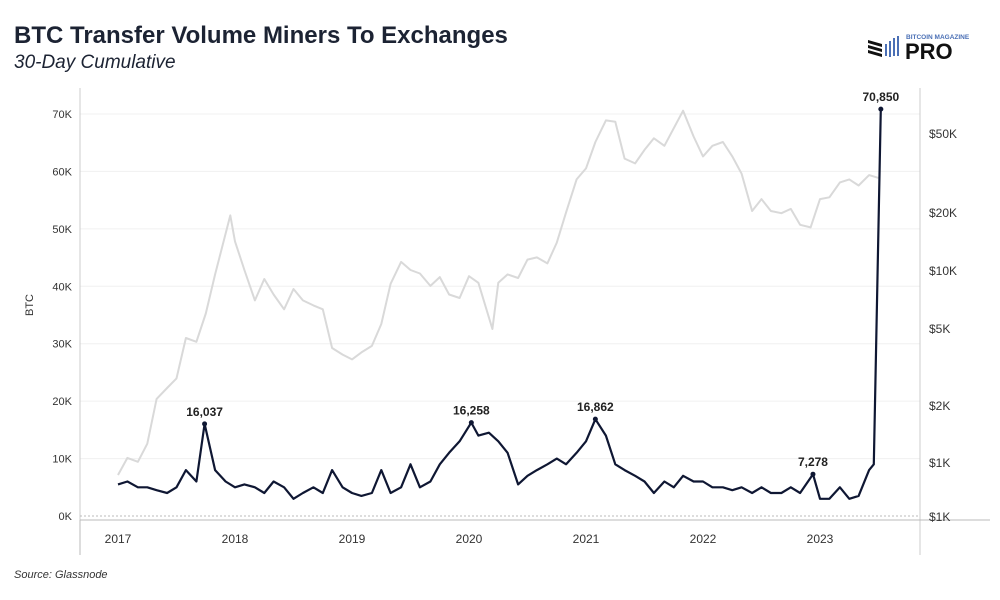  I want to click on x-tick-label: 2022, so click(703, 539).